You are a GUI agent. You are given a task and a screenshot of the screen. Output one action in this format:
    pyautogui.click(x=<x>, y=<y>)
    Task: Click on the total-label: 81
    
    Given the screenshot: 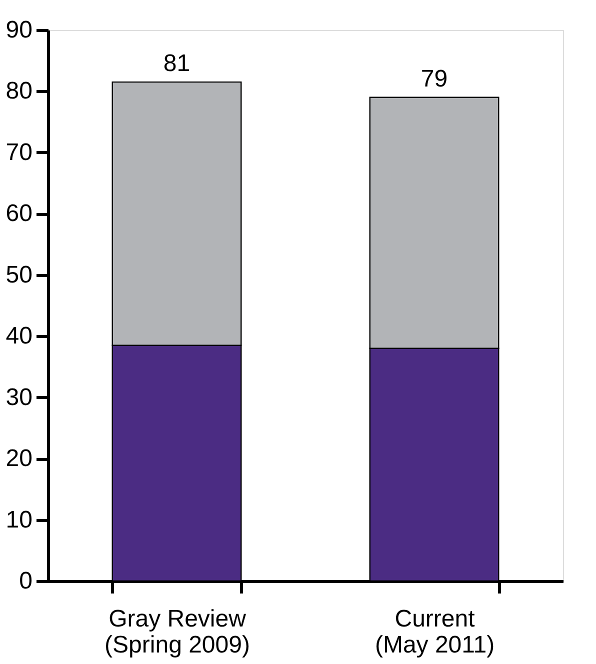 What is the action you would take?
    pyautogui.click(x=176, y=64)
    